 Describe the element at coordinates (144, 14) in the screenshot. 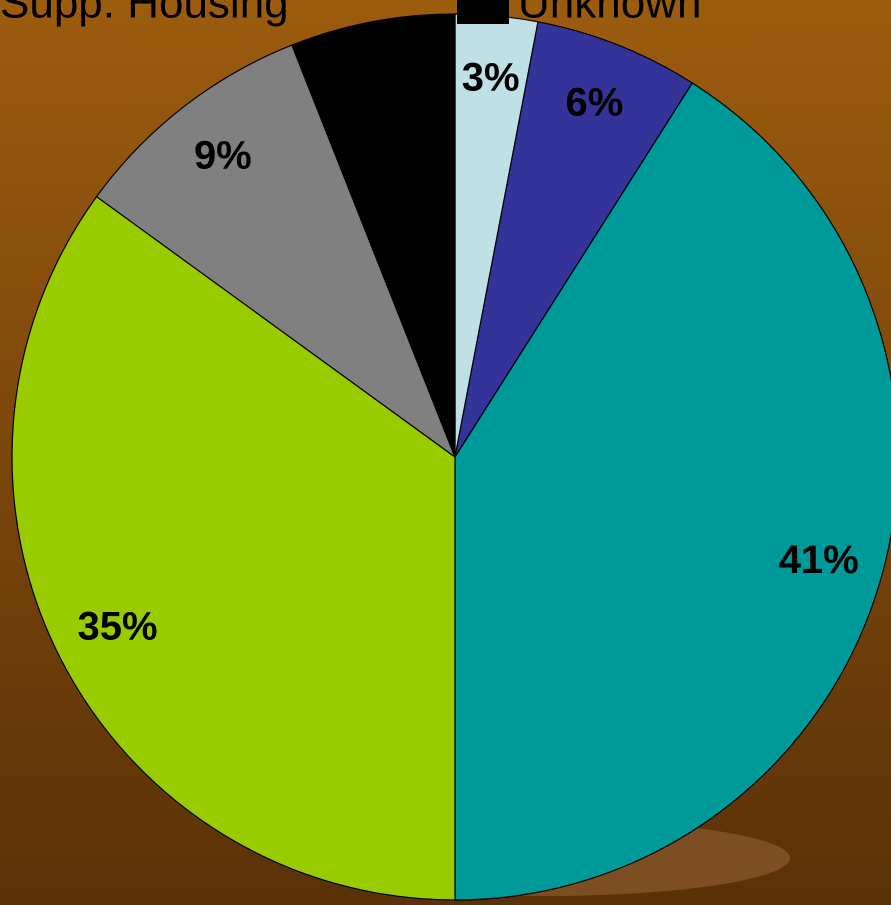

I see `legend-label: Supp. Housing` at that location.